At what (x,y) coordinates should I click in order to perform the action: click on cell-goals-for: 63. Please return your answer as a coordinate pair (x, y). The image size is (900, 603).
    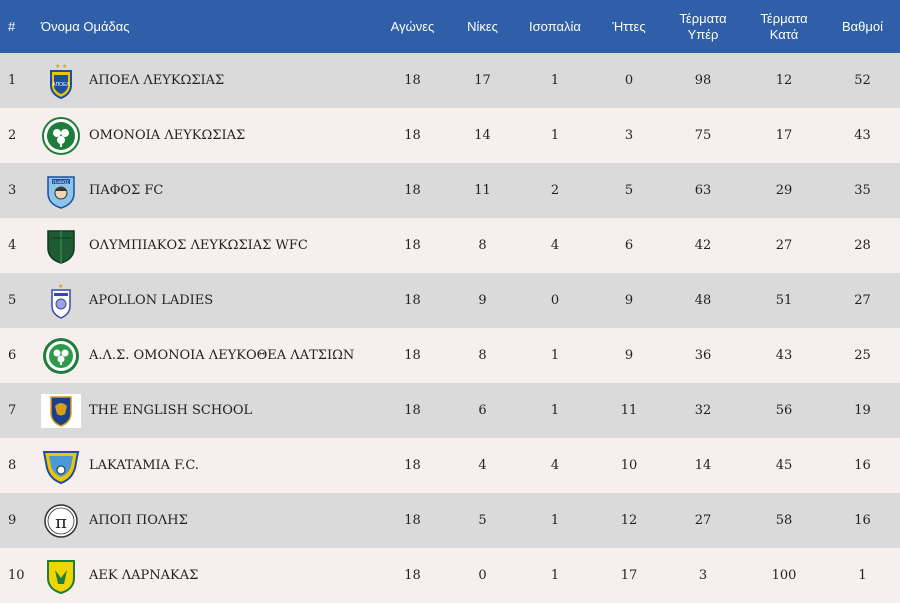
    Looking at the image, I should click on (703, 190).